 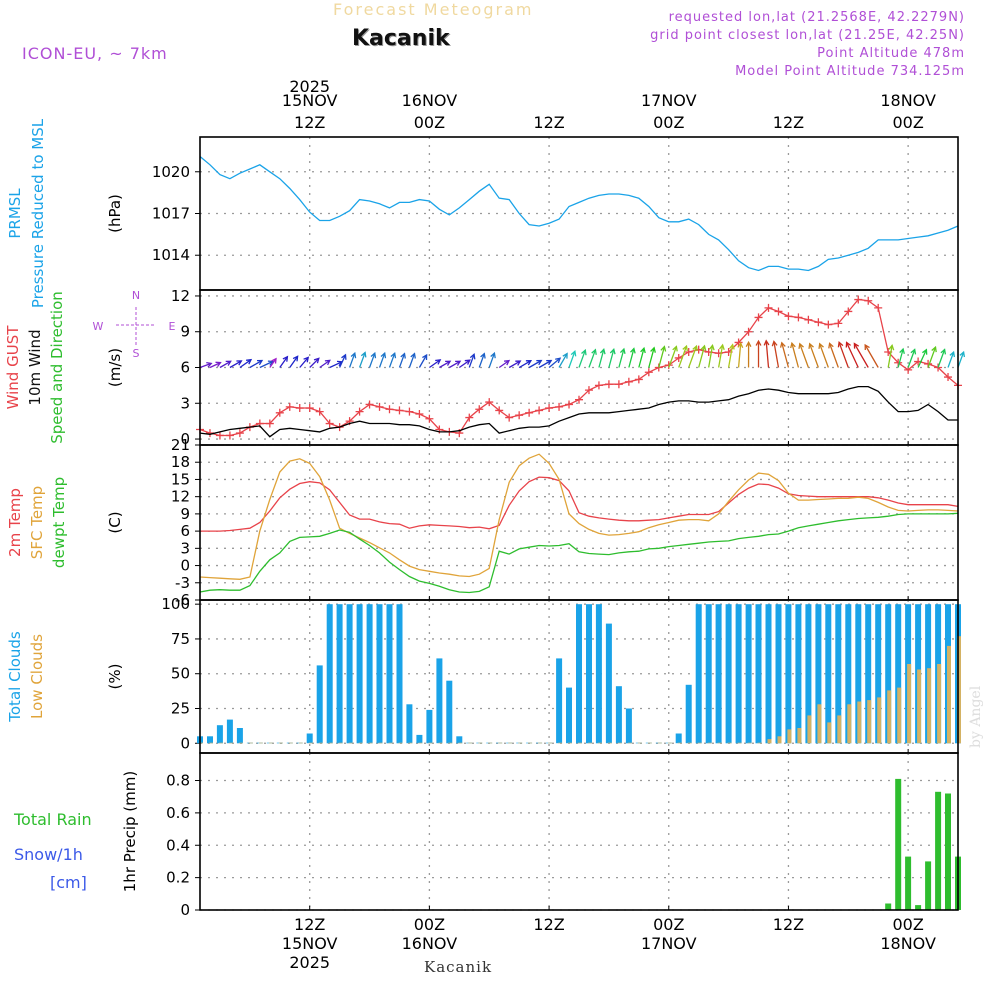 I want to click on time-label-bottom-hour: 12Z, so click(x=548, y=924).